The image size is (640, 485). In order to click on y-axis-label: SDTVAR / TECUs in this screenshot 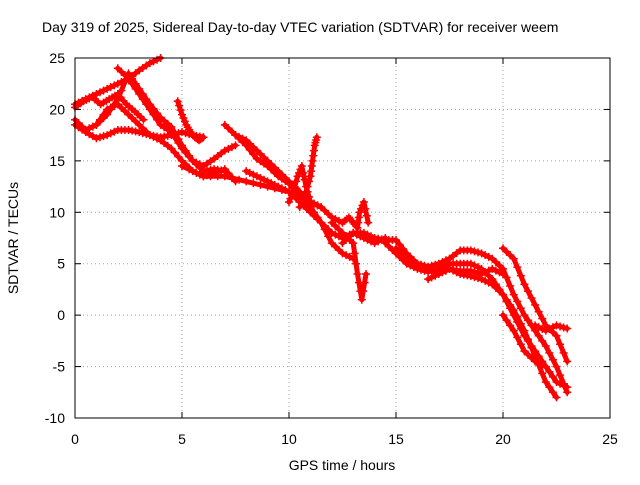, I will do `click(13, 238)`.